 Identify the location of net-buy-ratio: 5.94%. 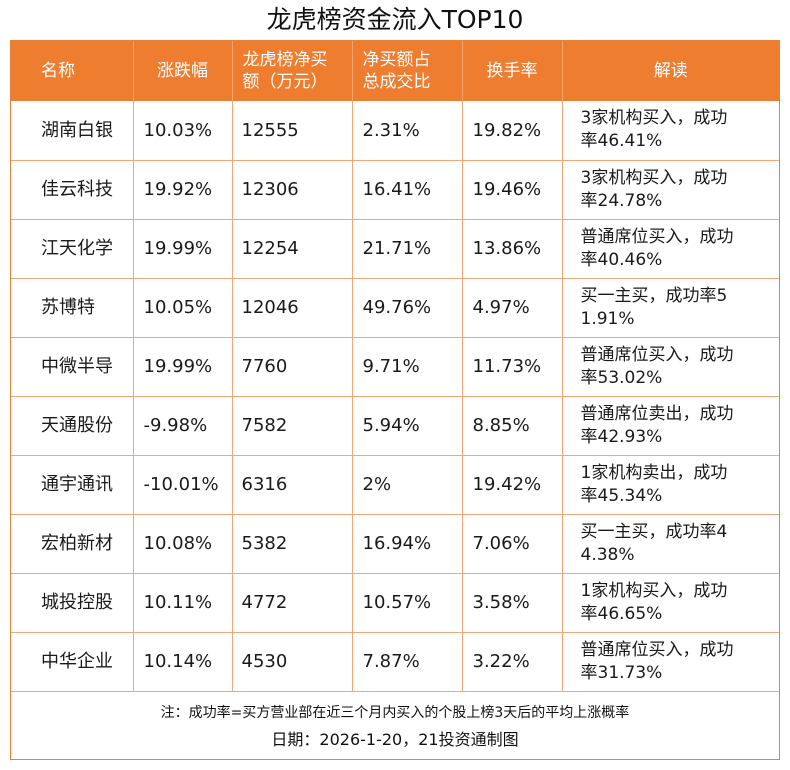
(407, 426).